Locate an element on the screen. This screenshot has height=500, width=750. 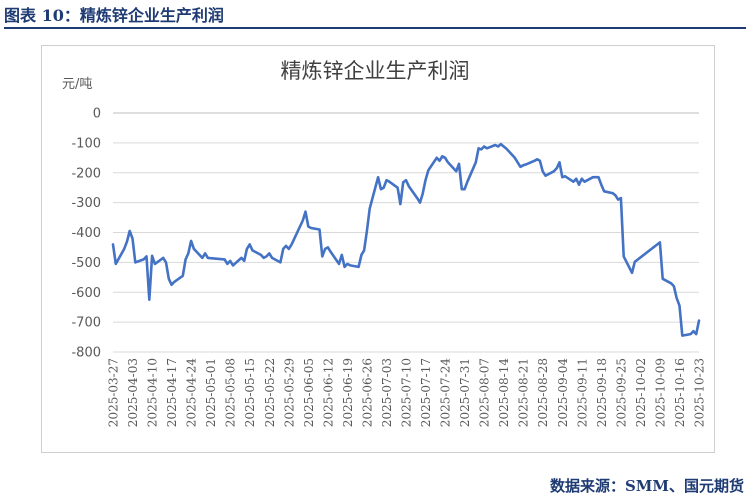
x-tick-label: 2025-08-07 is located at coordinates (485, 392).